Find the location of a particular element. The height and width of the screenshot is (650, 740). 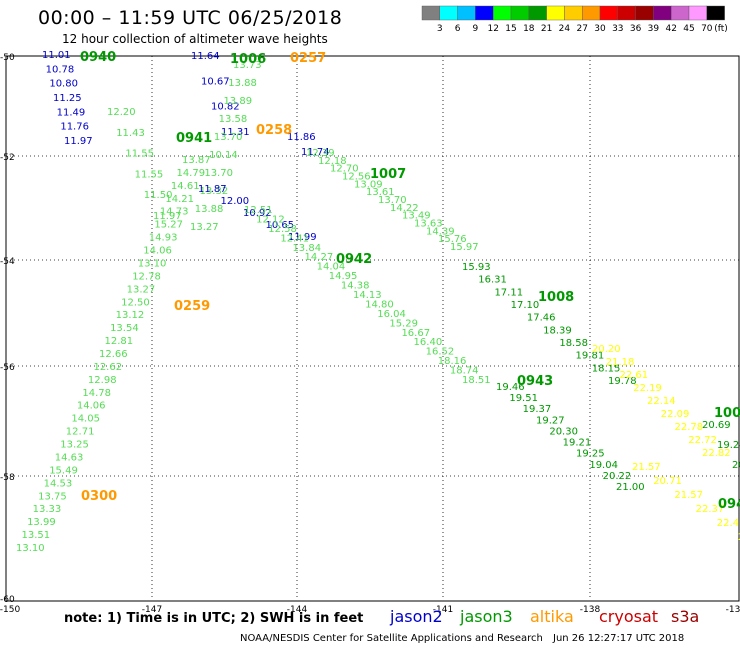

colorbar-tick-label: 12 is located at coordinates (492, 29).